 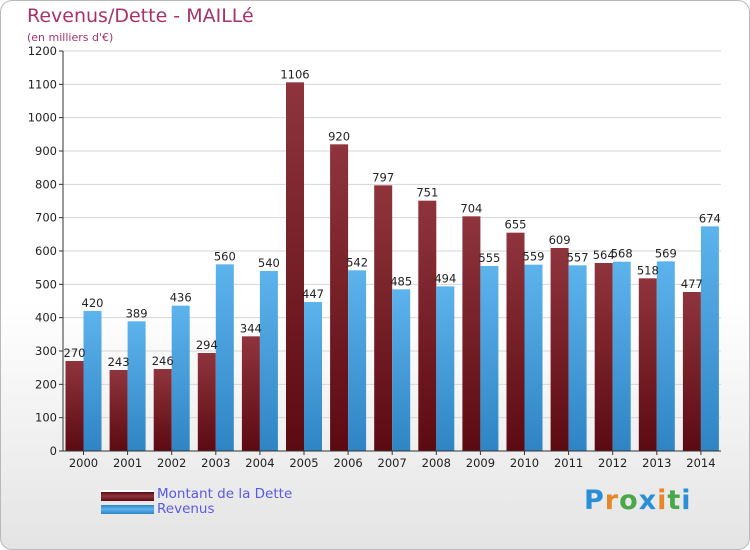 What do you see at coordinates (46, 318) in the screenshot?
I see `y-tick-label: 400` at bounding box center [46, 318].